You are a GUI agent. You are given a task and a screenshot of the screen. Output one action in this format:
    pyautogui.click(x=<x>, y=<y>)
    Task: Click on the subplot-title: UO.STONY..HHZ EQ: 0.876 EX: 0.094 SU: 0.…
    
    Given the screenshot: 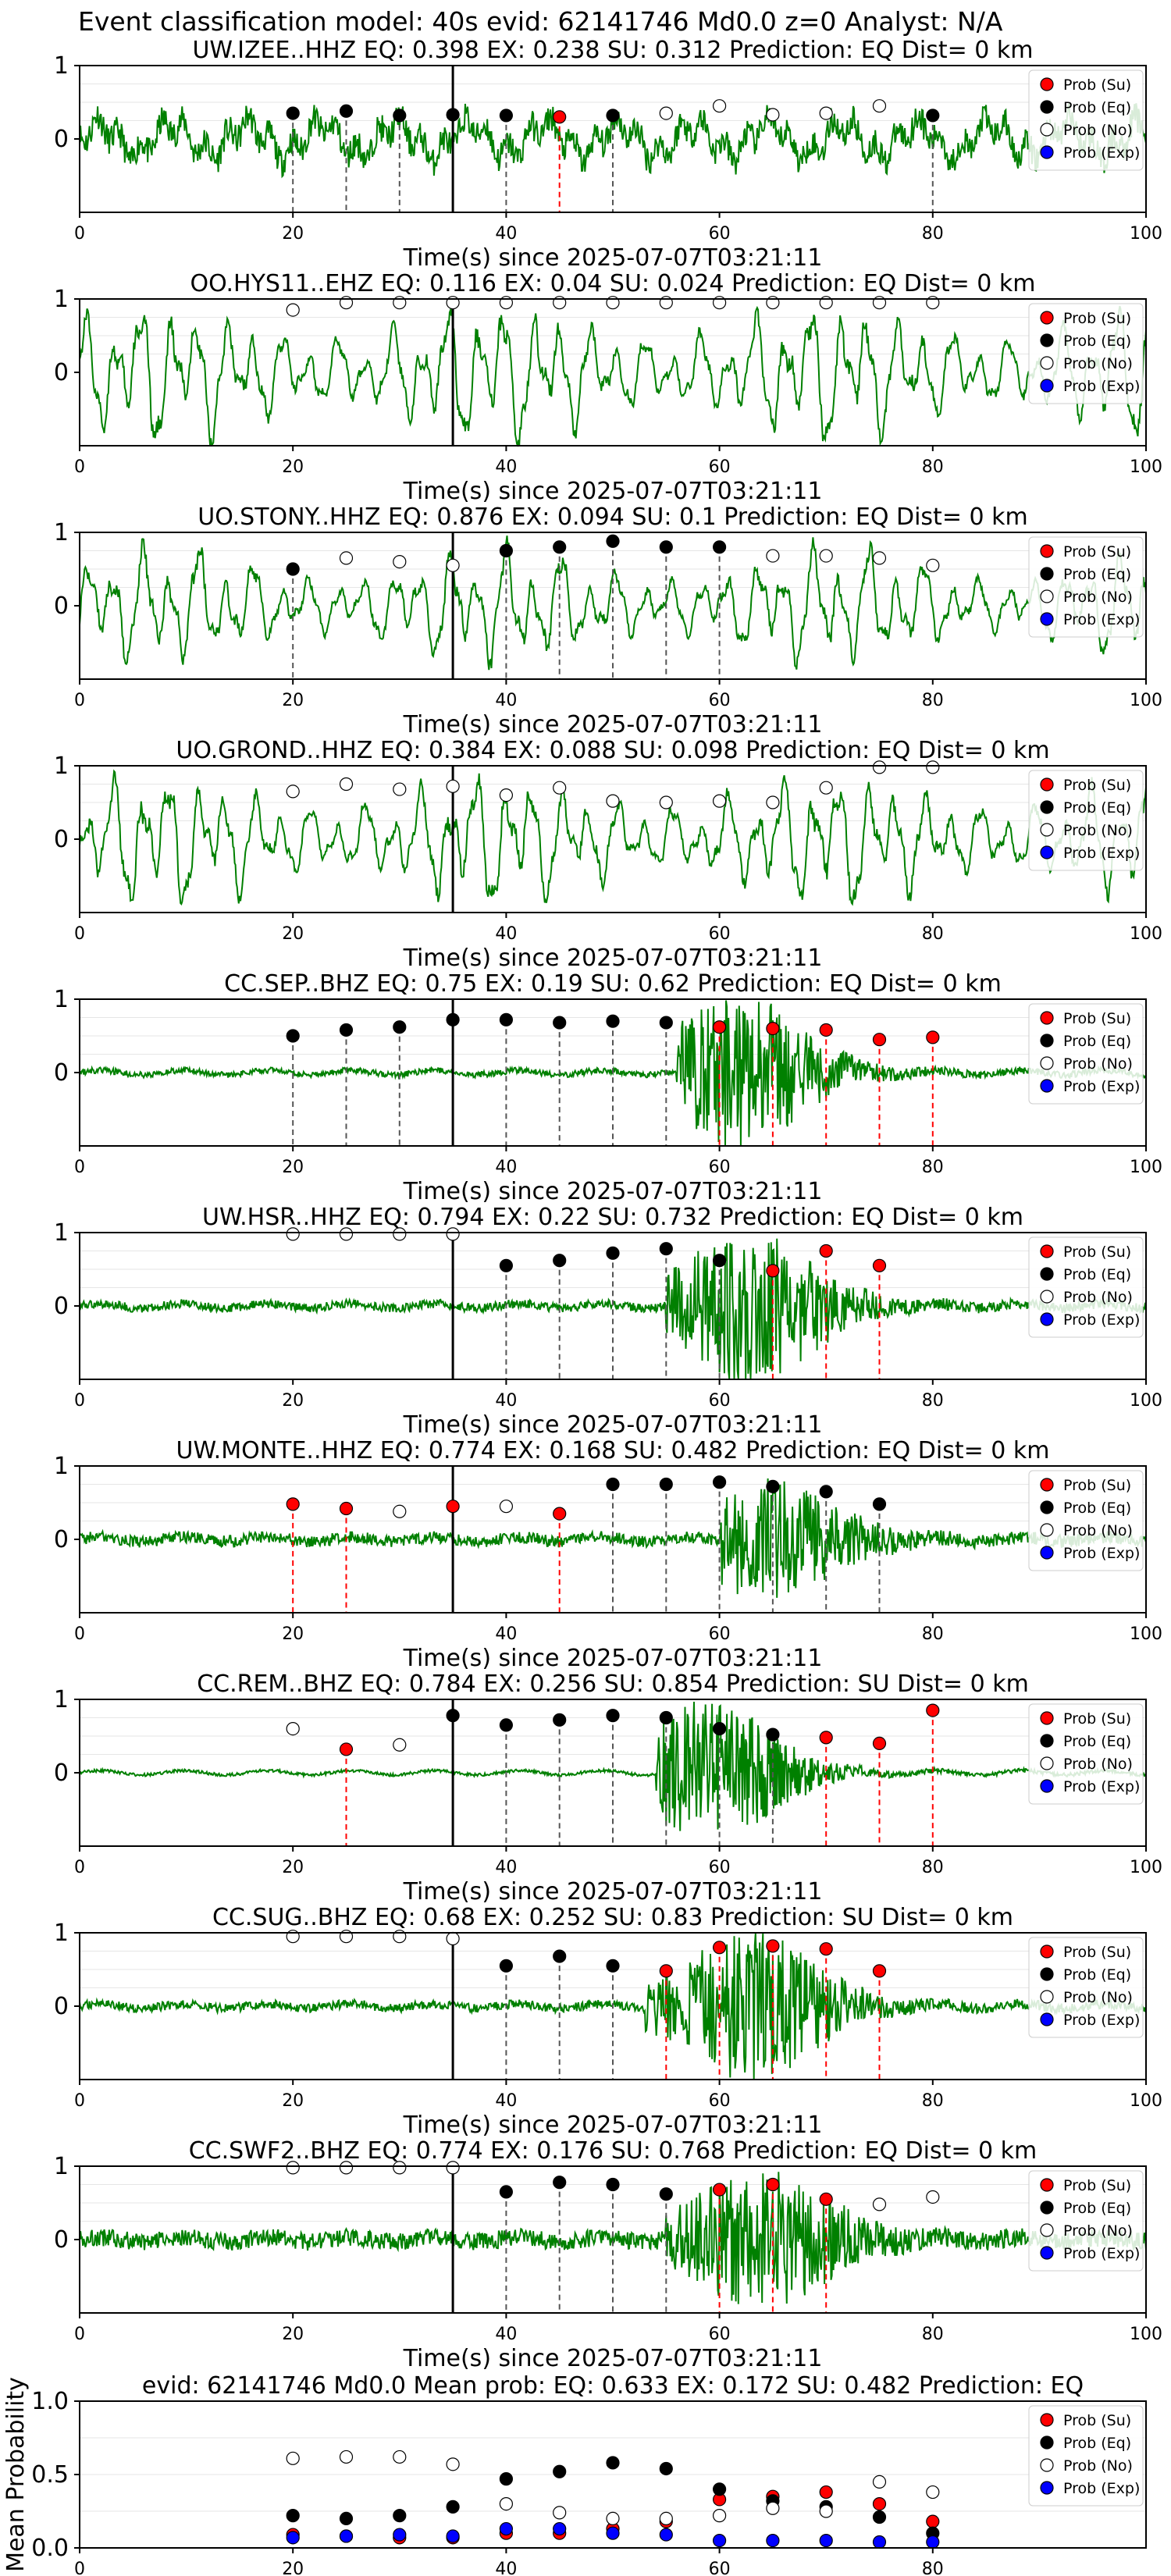 What is the action you would take?
    pyautogui.click(x=612, y=517)
    